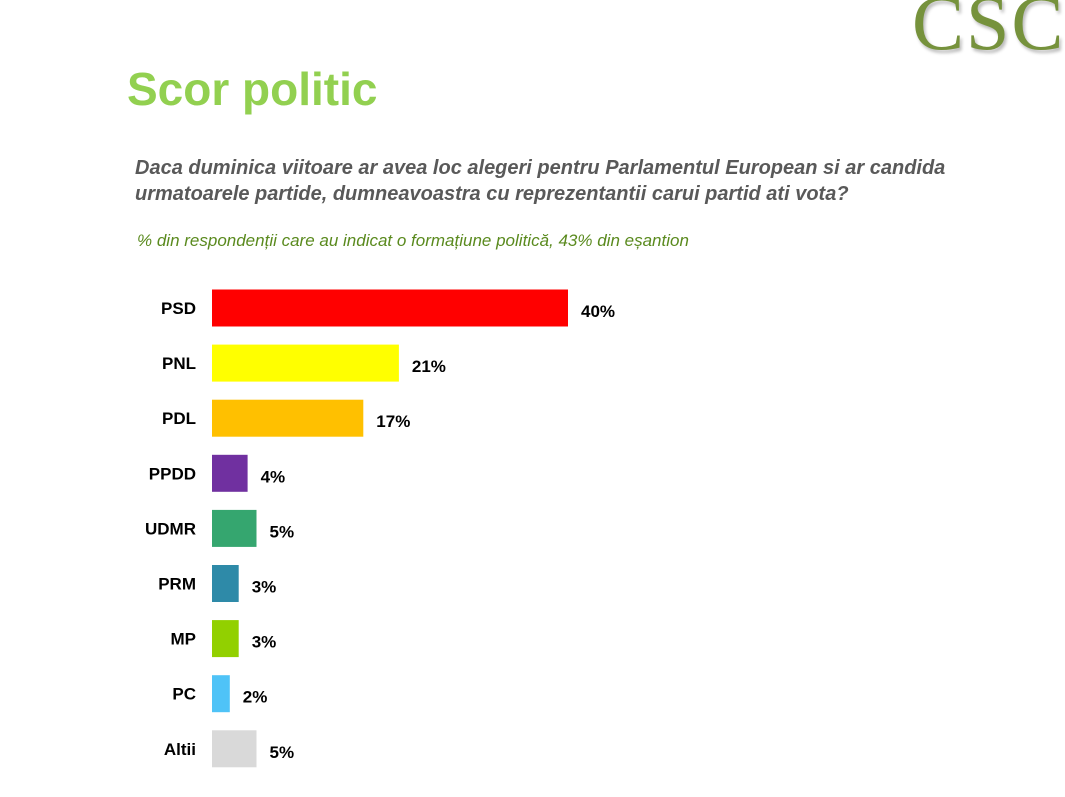  Describe the element at coordinates (178, 308) in the screenshot. I see `category-label: PSD` at that location.